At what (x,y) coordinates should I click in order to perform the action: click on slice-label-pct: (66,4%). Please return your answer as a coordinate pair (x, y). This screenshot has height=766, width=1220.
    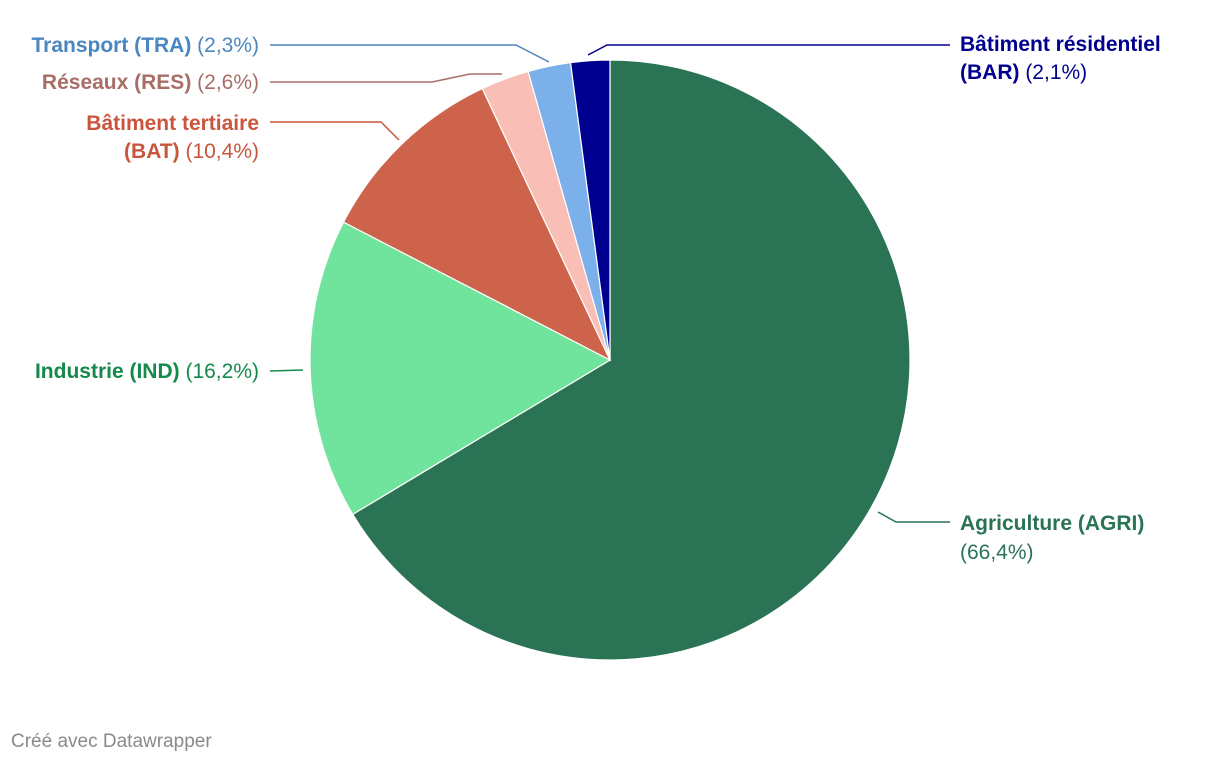
    Looking at the image, I should click on (997, 552).